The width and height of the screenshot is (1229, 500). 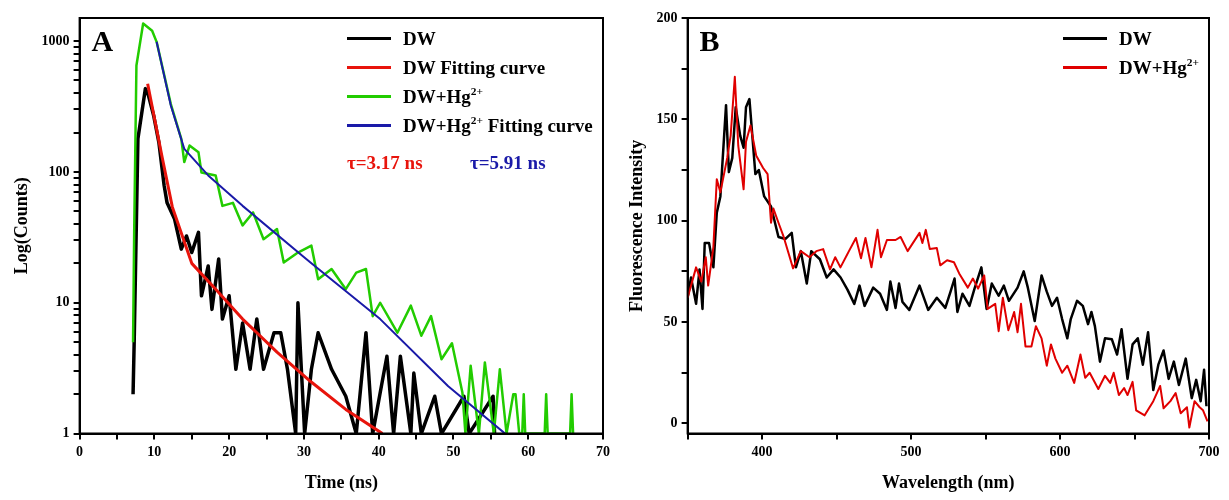 I want to click on y-tick-label: 1000, so click(x=55, y=40).